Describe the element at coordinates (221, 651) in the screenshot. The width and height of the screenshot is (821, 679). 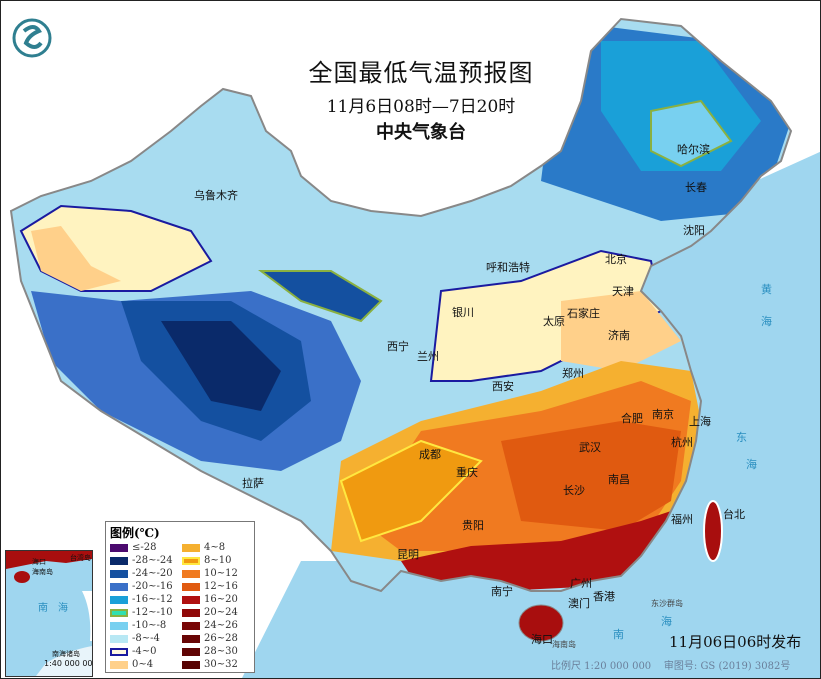
I see `legend-label: 28~30` at that location.